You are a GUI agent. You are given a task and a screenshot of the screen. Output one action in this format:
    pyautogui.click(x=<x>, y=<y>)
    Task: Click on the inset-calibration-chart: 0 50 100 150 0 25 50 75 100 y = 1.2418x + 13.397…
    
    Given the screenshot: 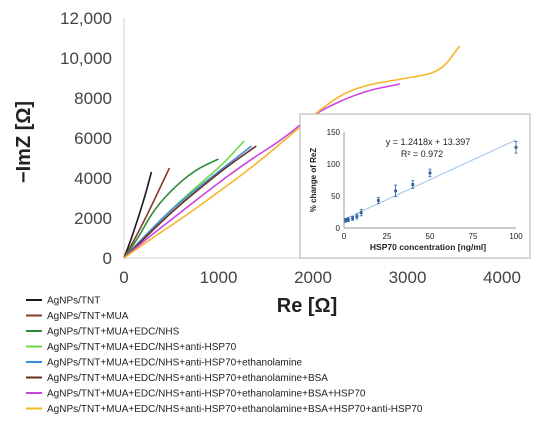 What is the action you would take?
    pyautogui.click(x=415, y=186)
    